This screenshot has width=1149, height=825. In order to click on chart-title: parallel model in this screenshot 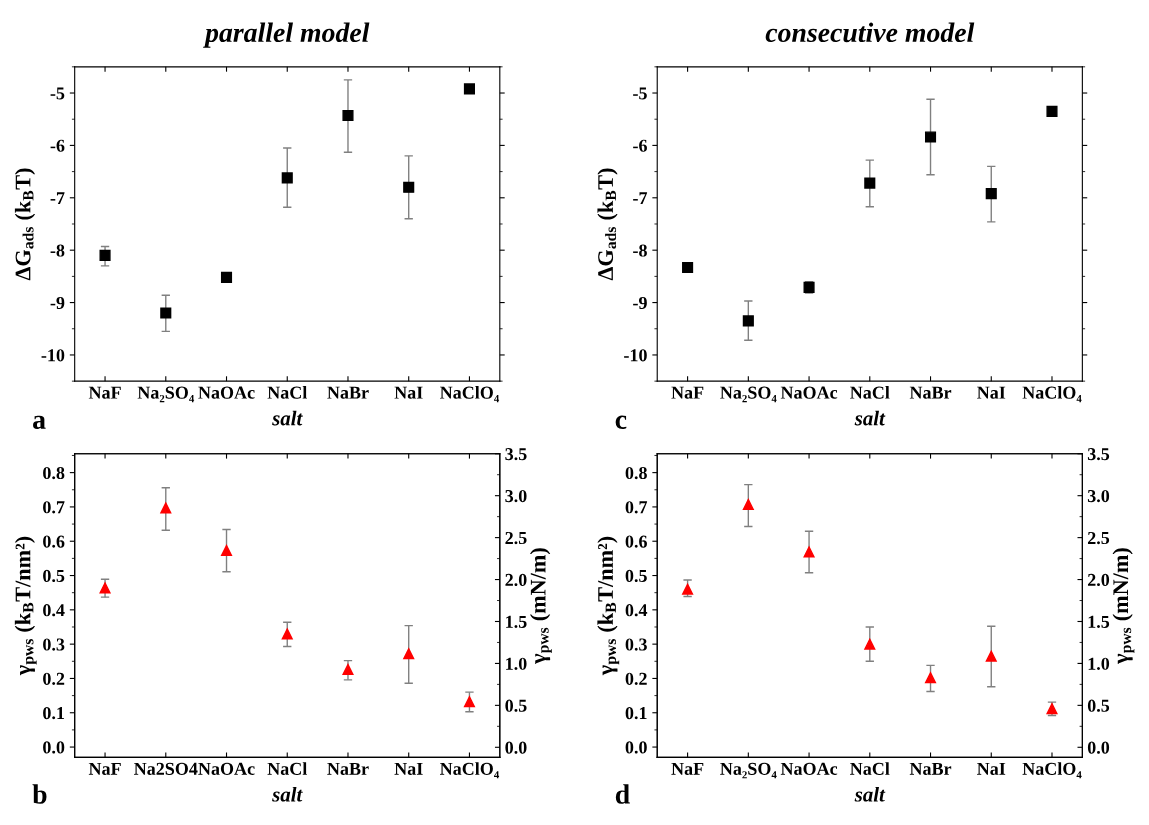, I will do `click(286, 35)`.